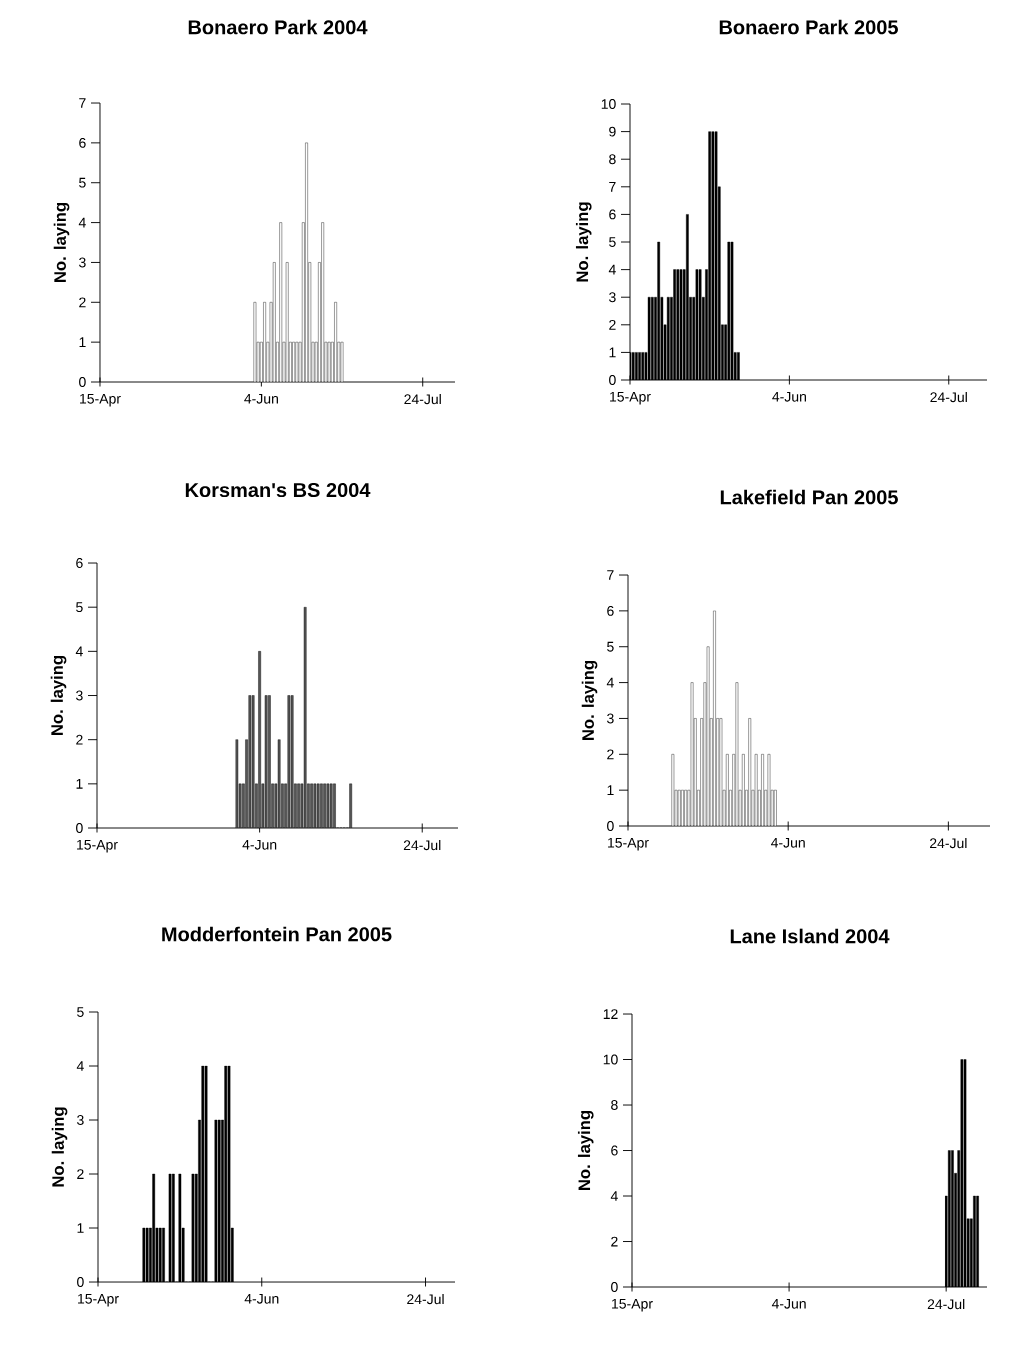 The image size is (1026, 1347). Describe the element at coordinates (278, 490) in the screenshot. I see `chart-title: Korsman's BS 2004` at that location.